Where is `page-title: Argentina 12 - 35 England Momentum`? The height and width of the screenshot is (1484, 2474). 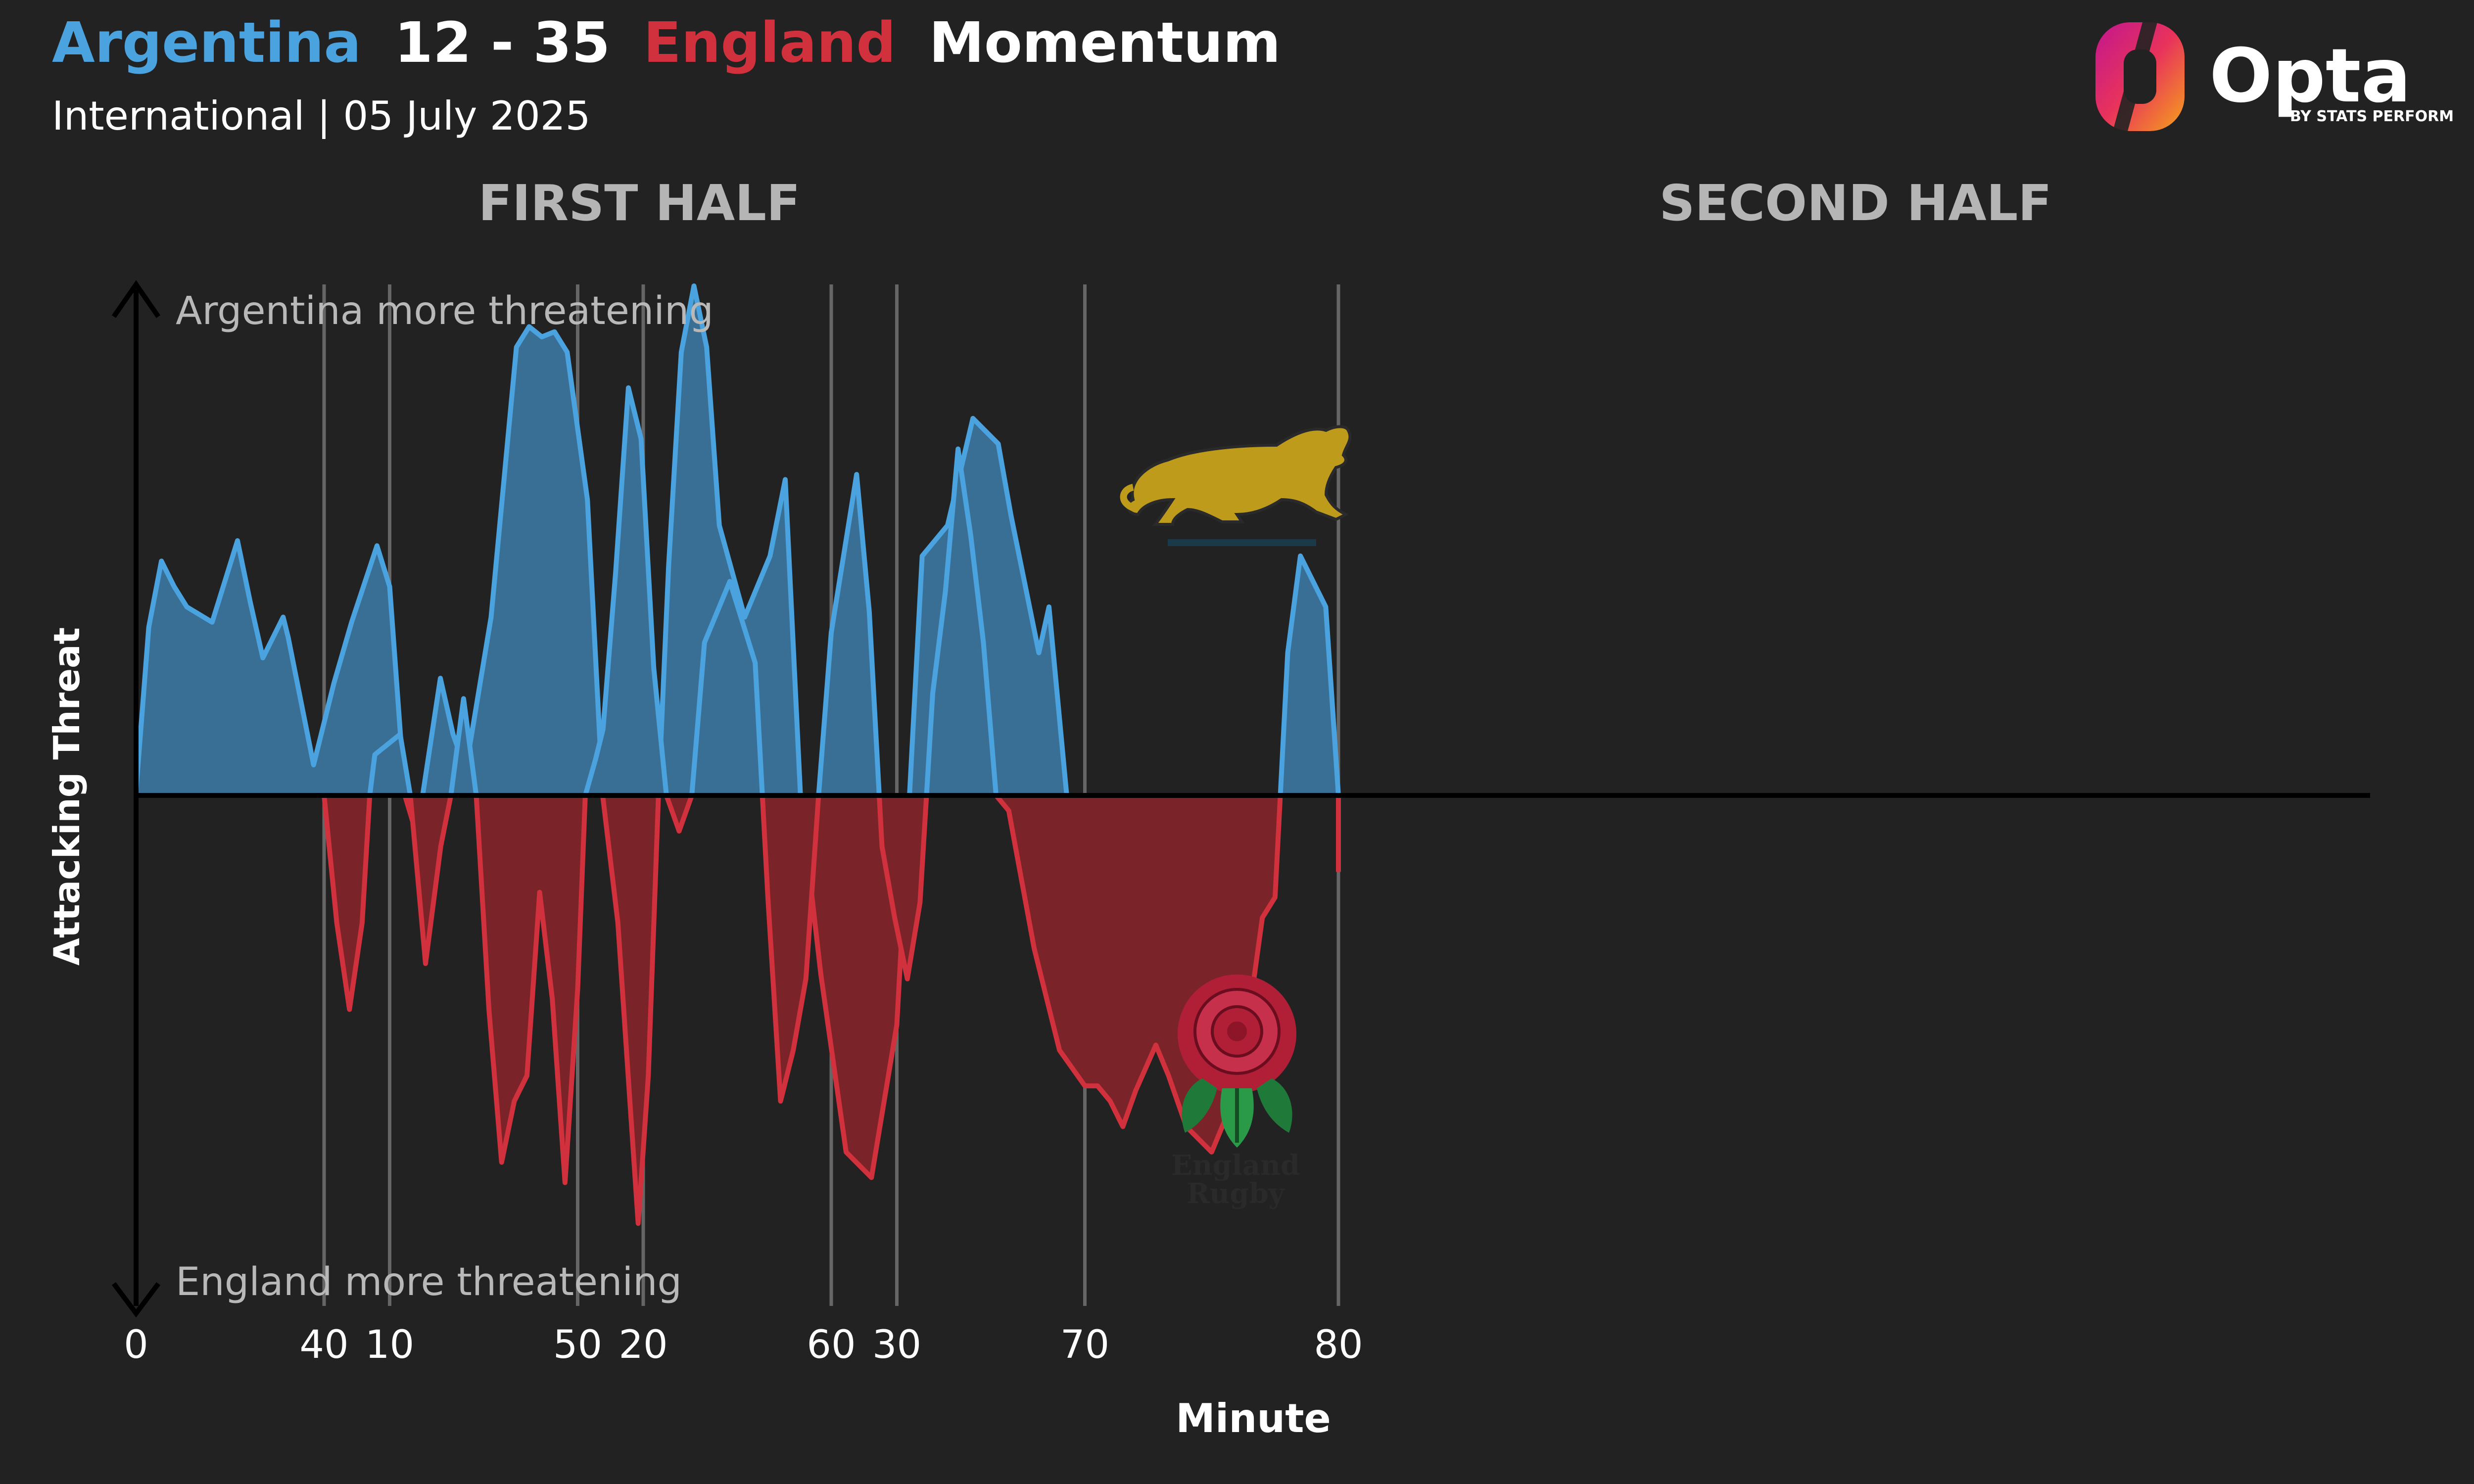
page-title: Argentina 12 - 35 England Momentum is located at coordinates (667, 43).